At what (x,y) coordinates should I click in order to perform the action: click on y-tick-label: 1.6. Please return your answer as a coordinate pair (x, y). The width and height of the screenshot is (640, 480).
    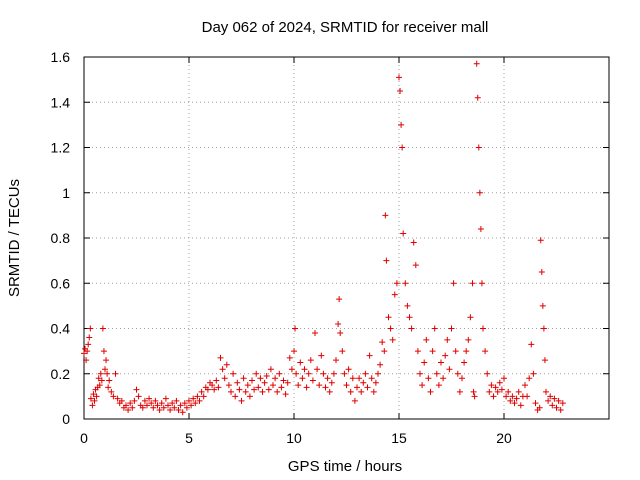
    Looking at the image, I should click on (61, 57).